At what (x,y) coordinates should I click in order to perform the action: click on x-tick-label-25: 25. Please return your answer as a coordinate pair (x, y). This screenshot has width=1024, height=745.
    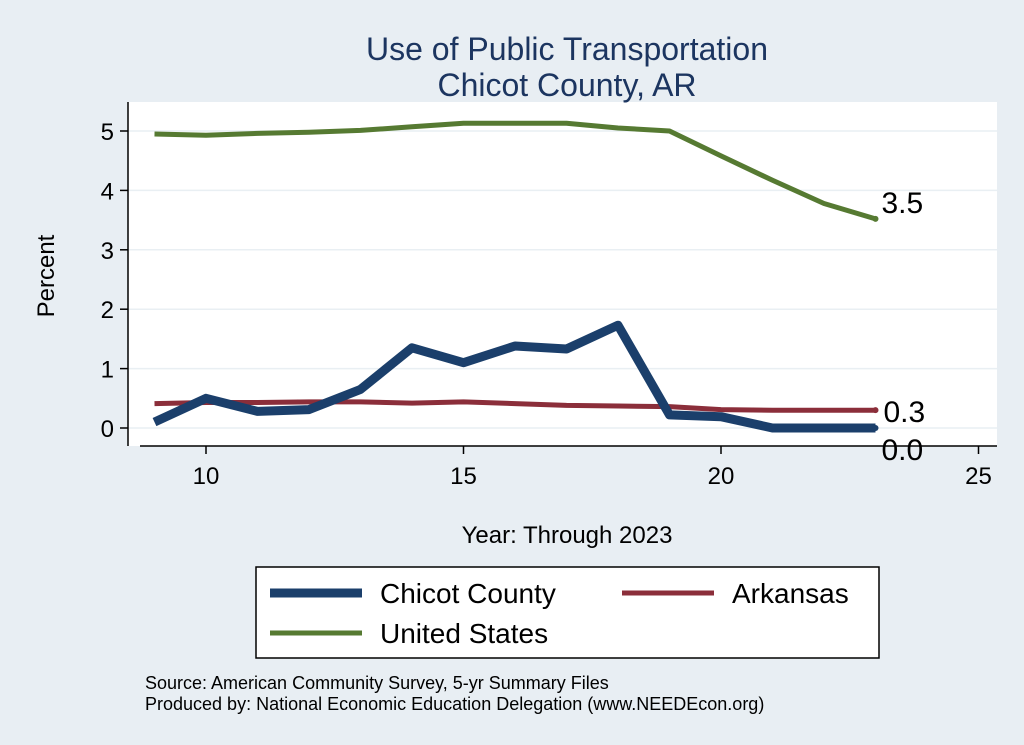
    Looking at the image, I should click on (978, 476).